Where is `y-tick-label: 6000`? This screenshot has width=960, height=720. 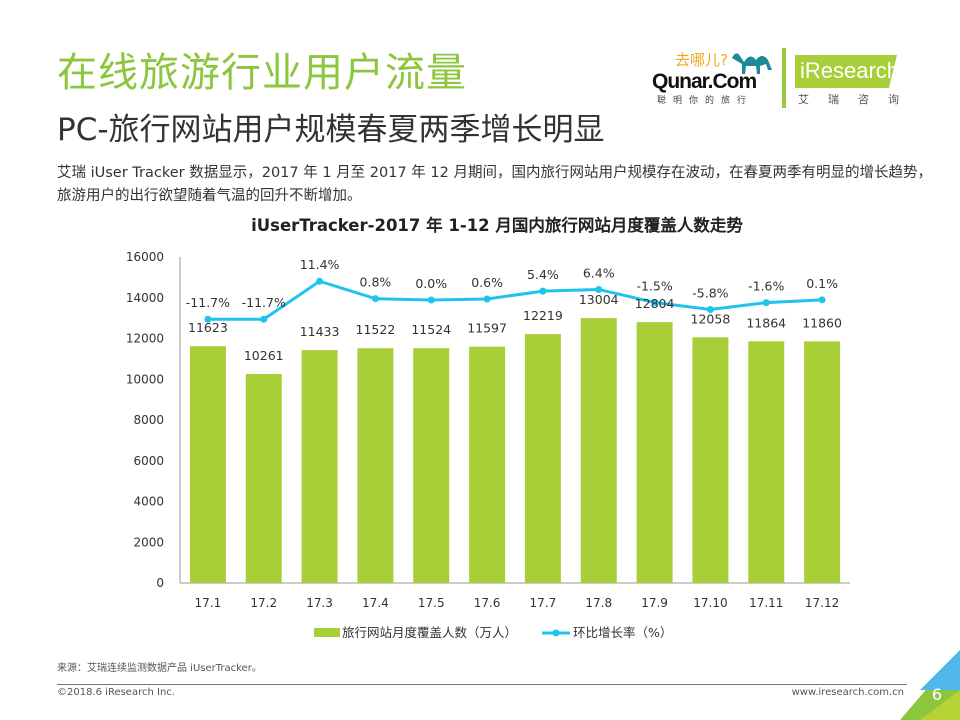 y-tick-label: 6000 is located at coordinates (148, 461).